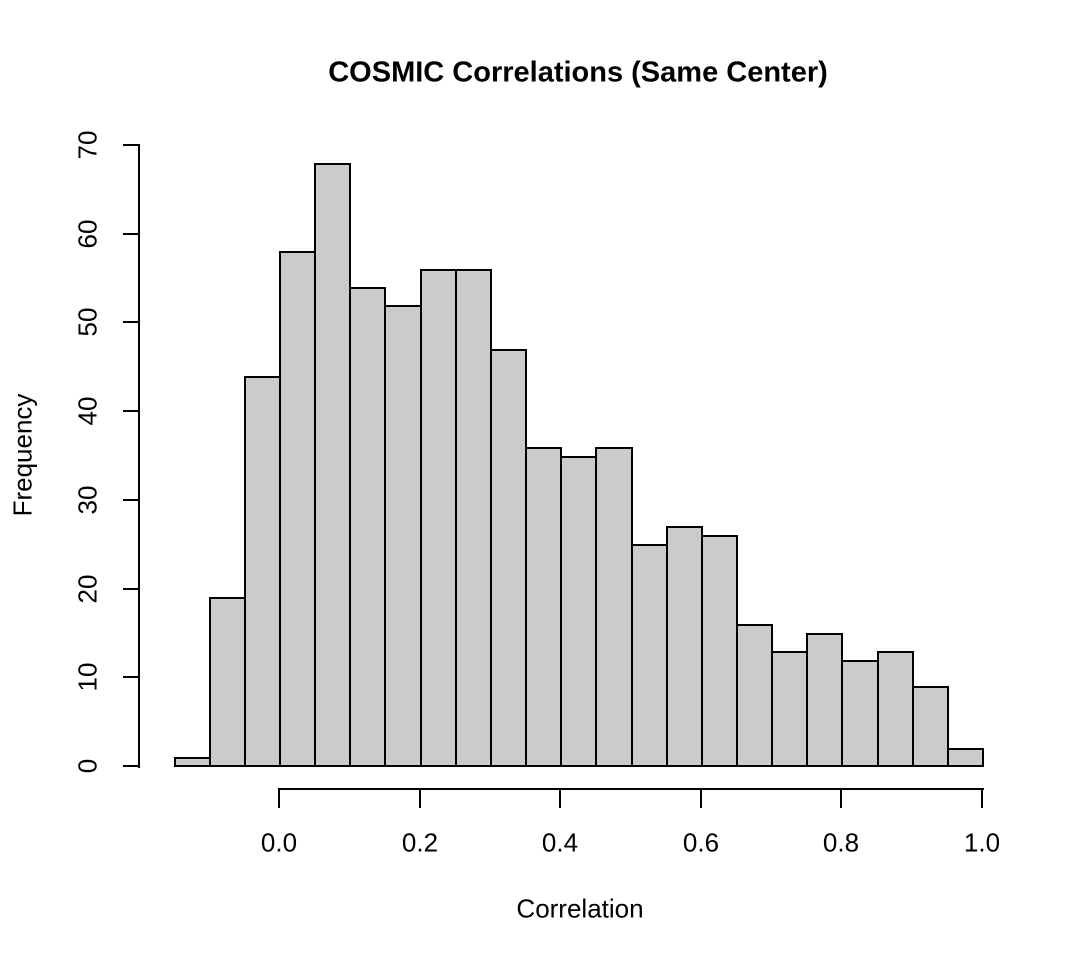  I want to click on x-axis-tick-label: 0.2, so click(420, 842).